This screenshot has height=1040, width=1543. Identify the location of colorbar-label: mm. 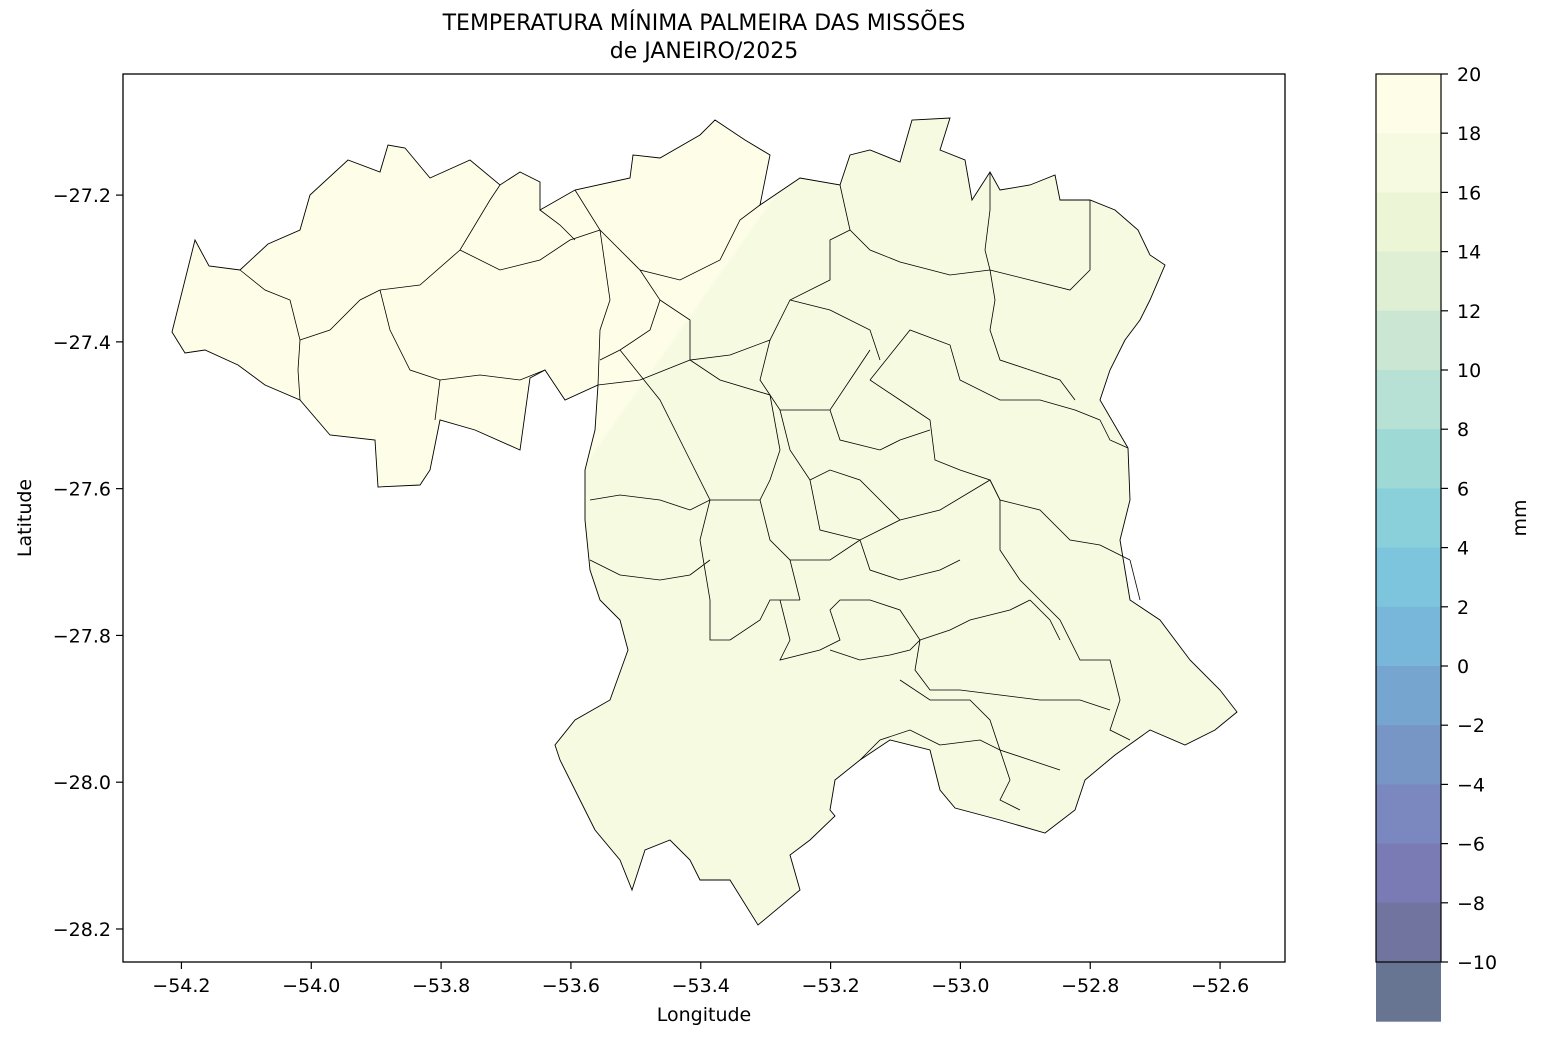
(1520, 517).